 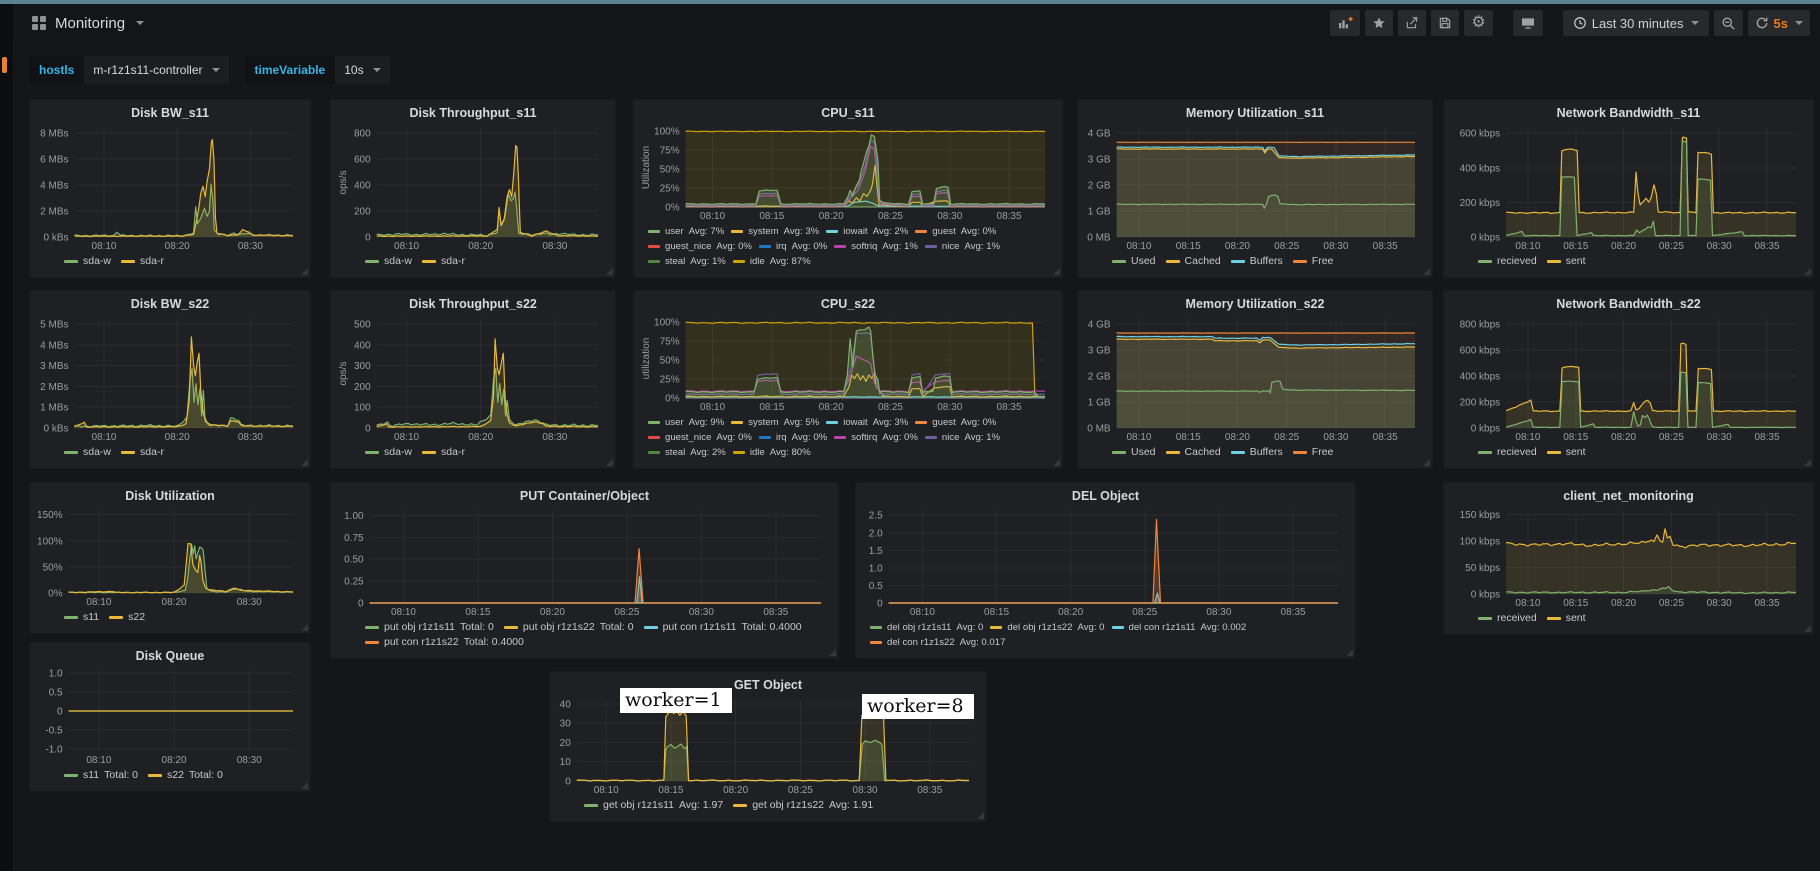 I want to click on legend-item: received, so click(x=1507, y=618).